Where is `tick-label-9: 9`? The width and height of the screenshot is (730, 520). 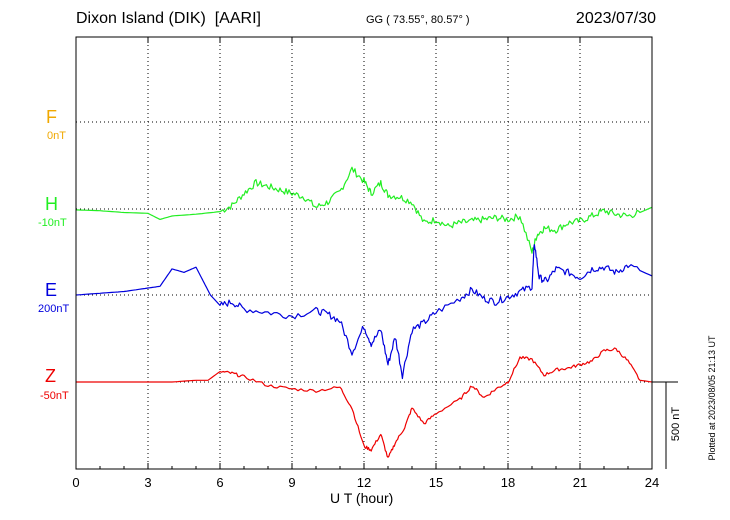
tick-label-9: 9 is located at coordinates (291, 482).